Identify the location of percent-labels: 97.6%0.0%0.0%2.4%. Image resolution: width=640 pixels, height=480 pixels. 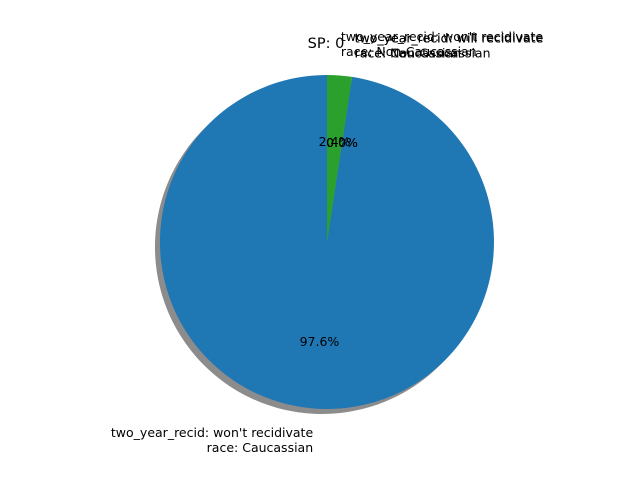
(329, 241).